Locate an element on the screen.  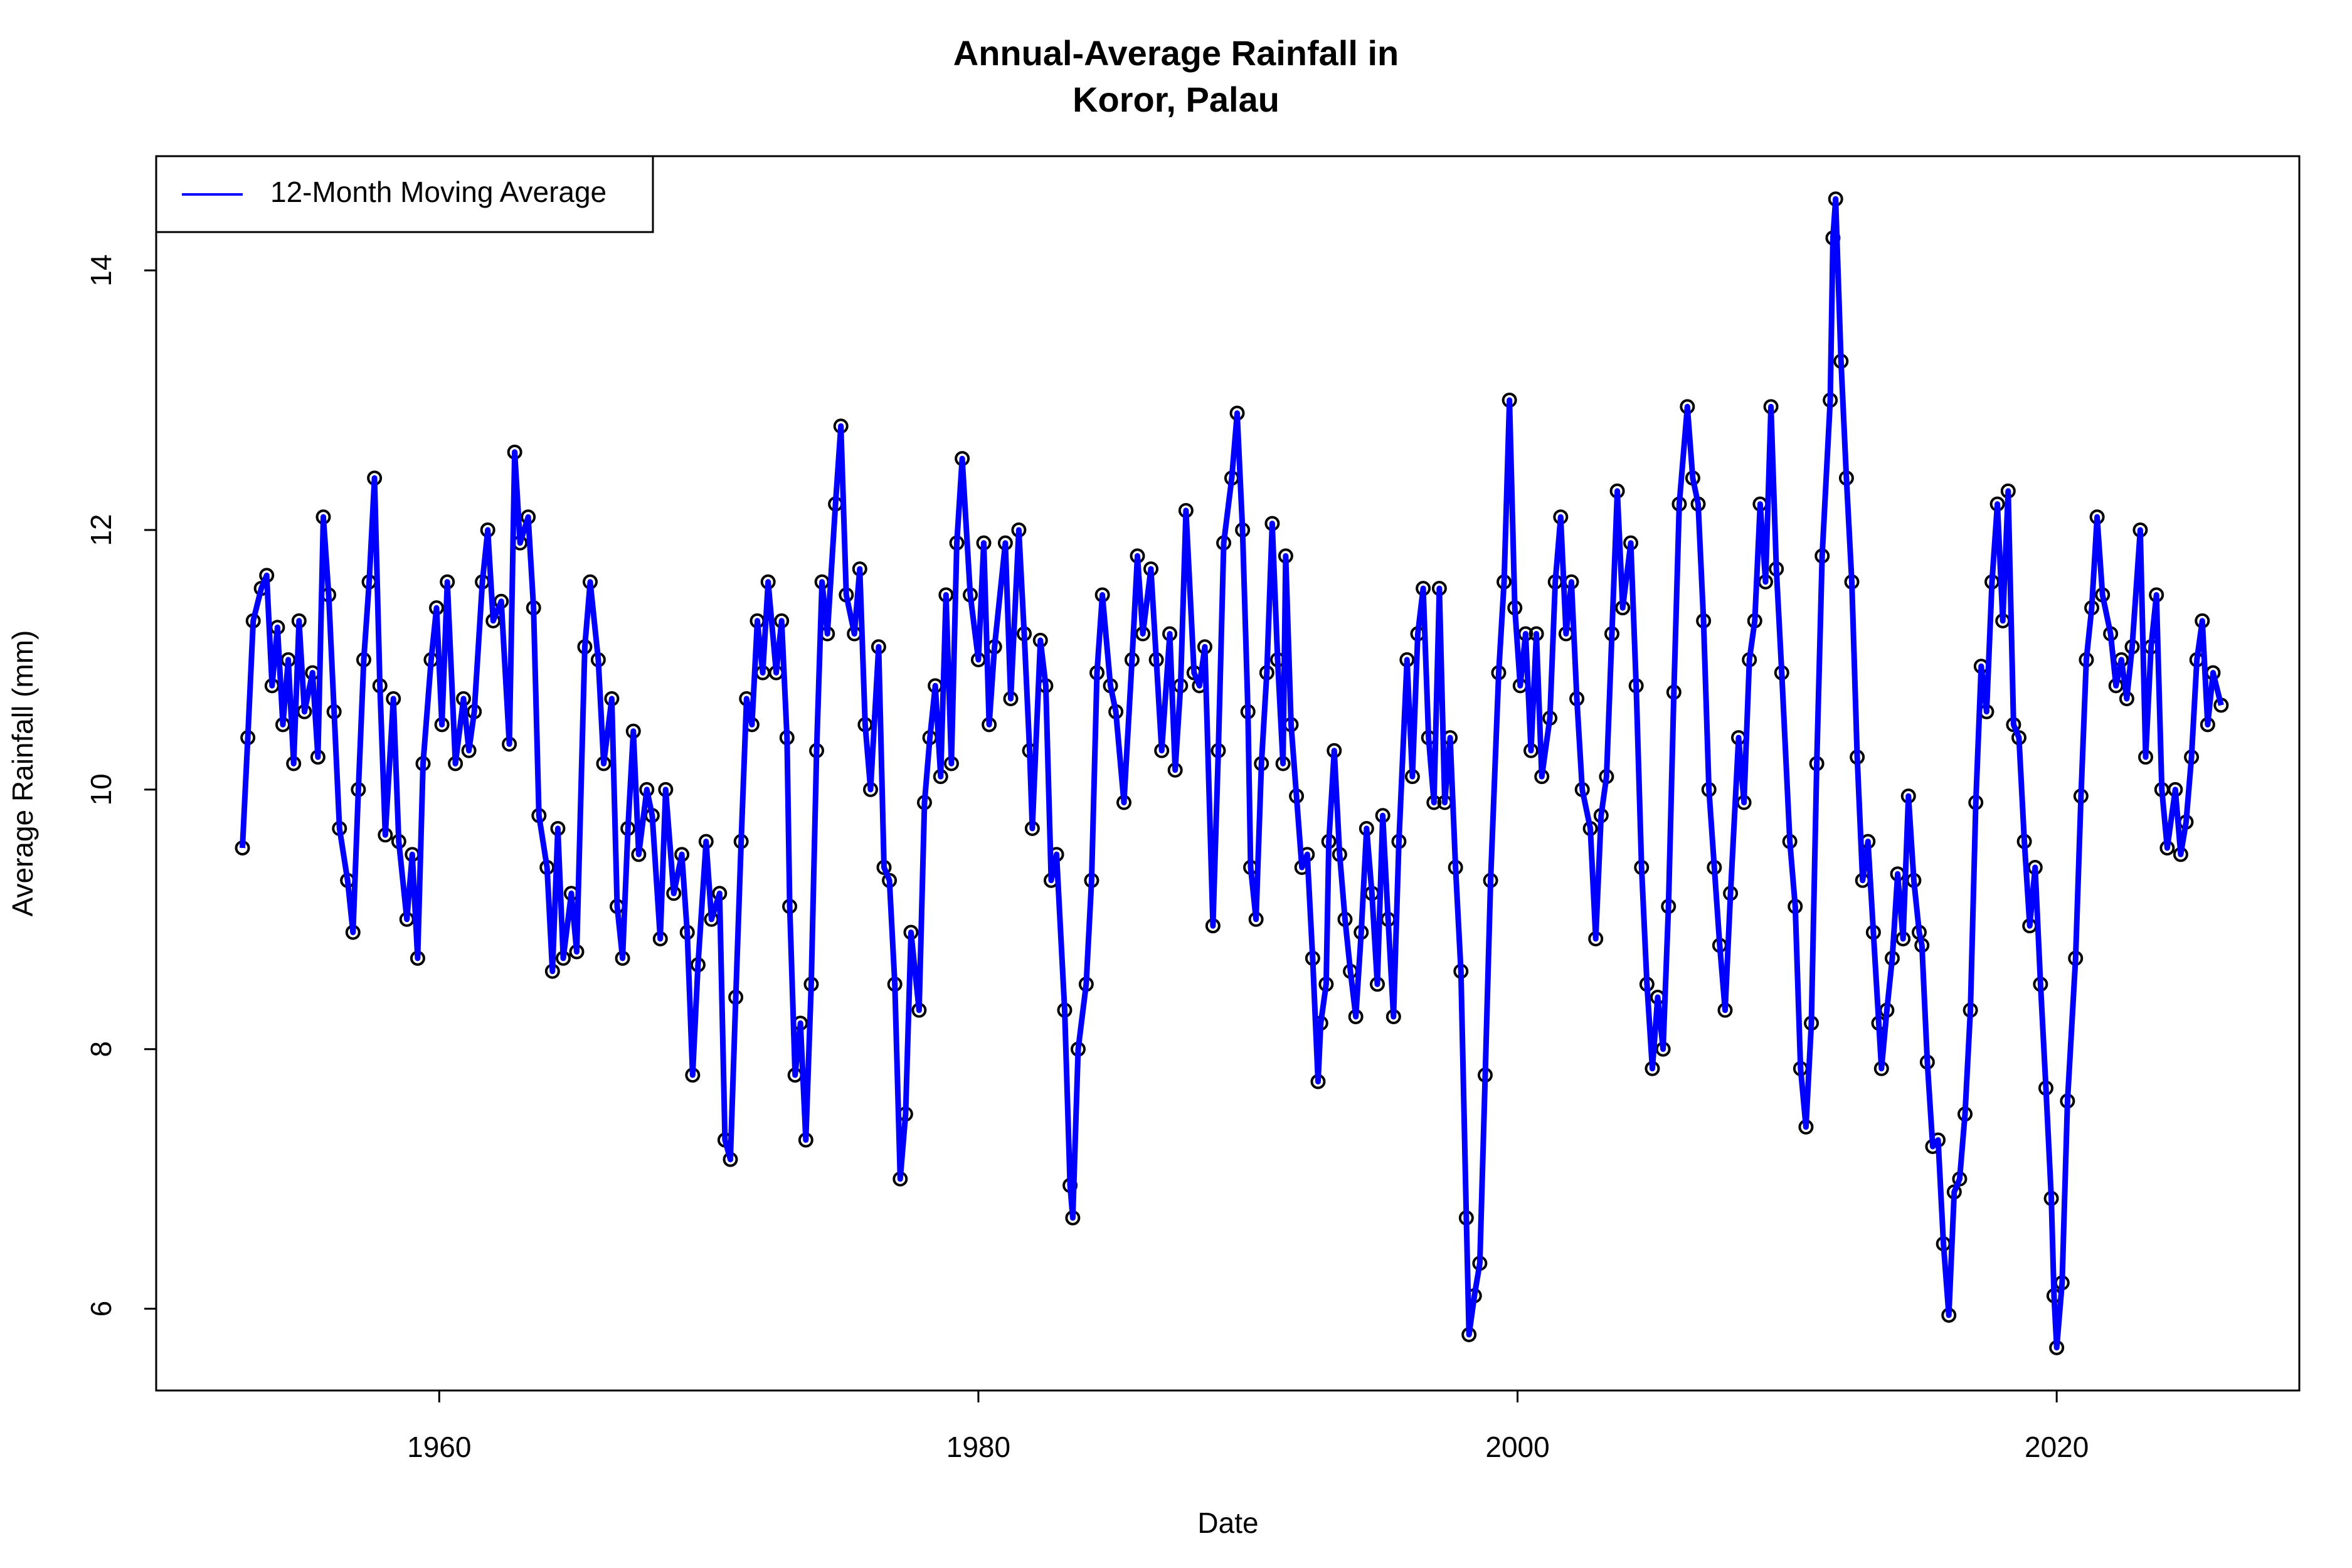
chart-title: Annual-Average Rainfall in Koror, Palau is located at coordinates (1176, 76).